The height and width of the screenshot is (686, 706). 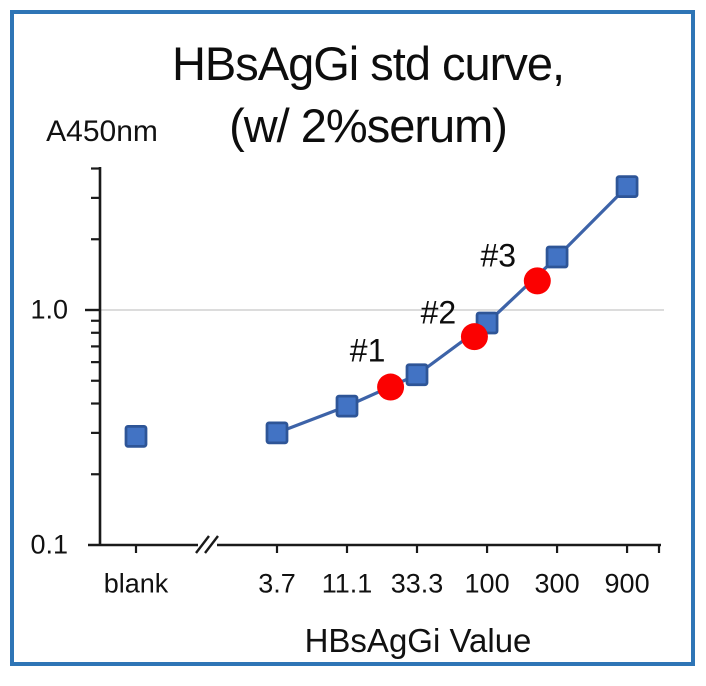 What do you see at coordinates (49, 309) in the screenshot?
I see `y-tick-label-1.0: 1.0` at bounding box center [49, 309].